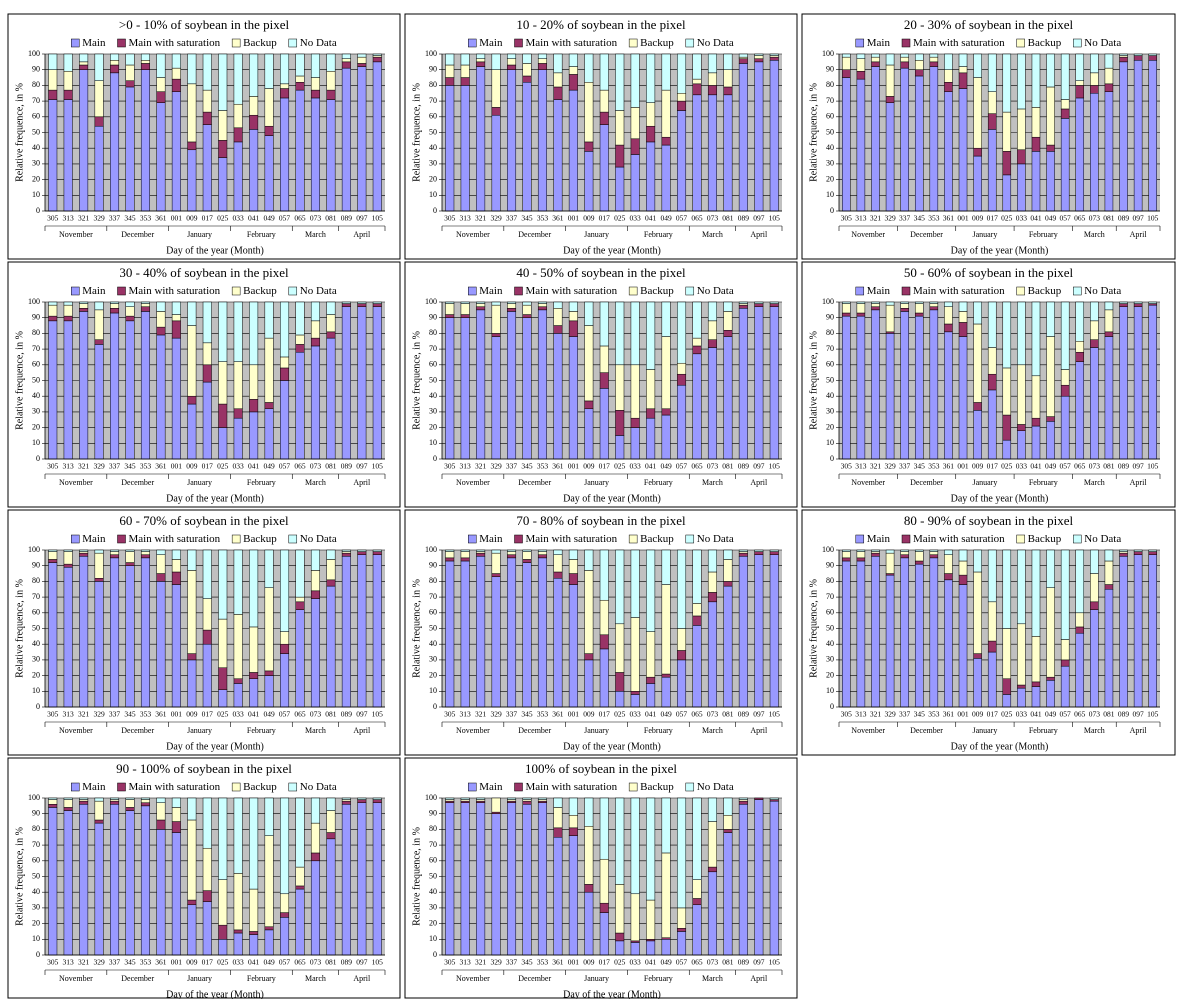 Image resolution: width=1182 pixels, height=999 pixels. I want to click on chart-title: 10 - 20% of soybean in the pixel, so click(601, 24).